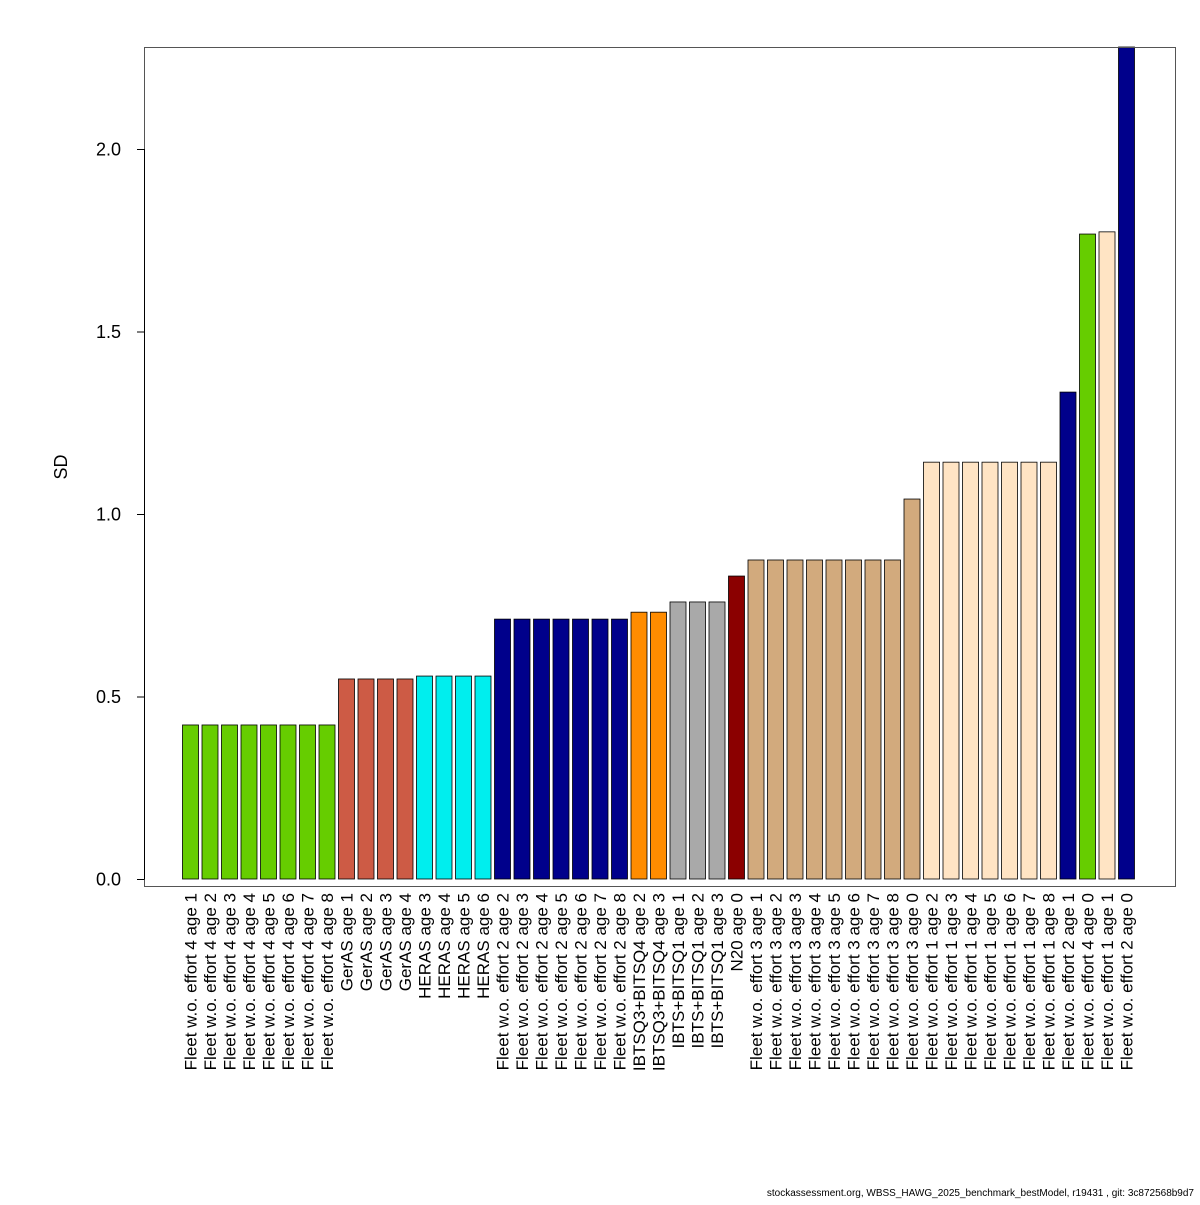 This screenshot has height=1205, width=1200. Describe the element at coordinates (444, 946) in the screenshot. I see `x-tick-label: HERAS age 4` at that location.